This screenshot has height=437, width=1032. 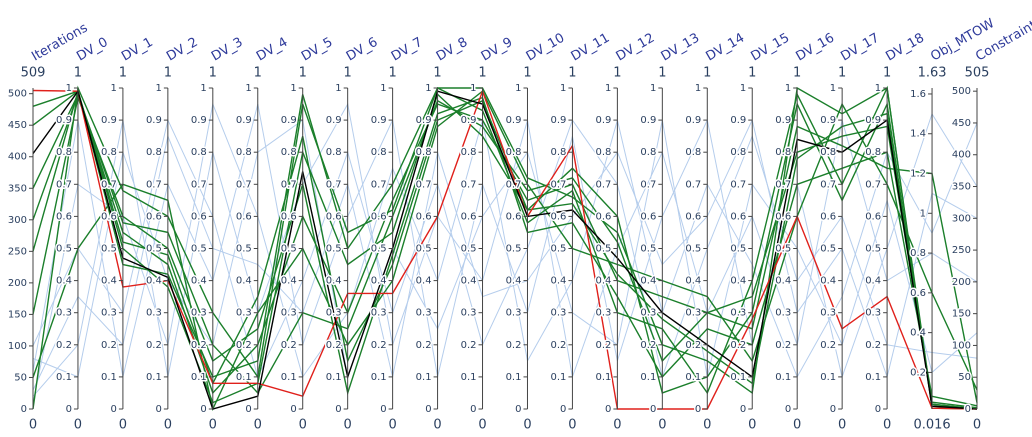 I want to click on tick-label: 200, so click(x=961, y=282).